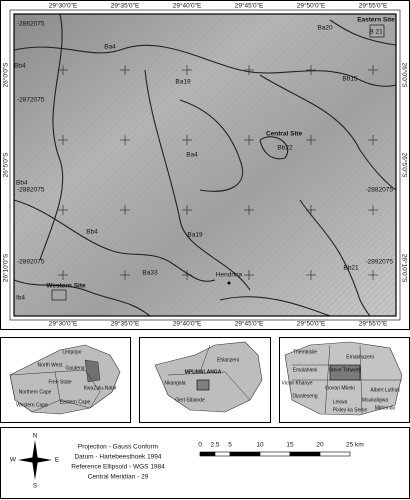 The image size is (410, 500). I want to click on legend-frame, so click(205, 463).